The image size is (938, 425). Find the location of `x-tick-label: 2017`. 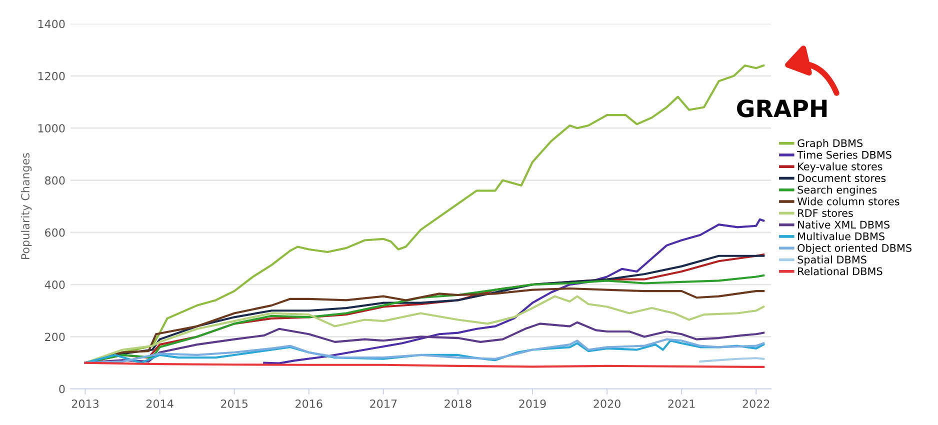

x-tick-label: 2017 is located at coordinates (383, 403).